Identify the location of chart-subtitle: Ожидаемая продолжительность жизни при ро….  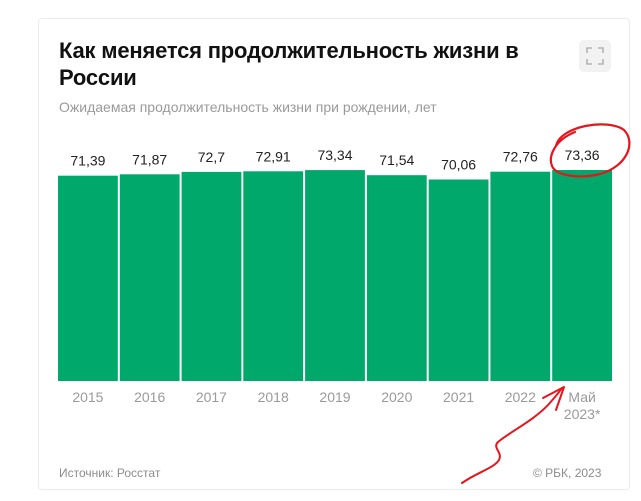
(248, 107).